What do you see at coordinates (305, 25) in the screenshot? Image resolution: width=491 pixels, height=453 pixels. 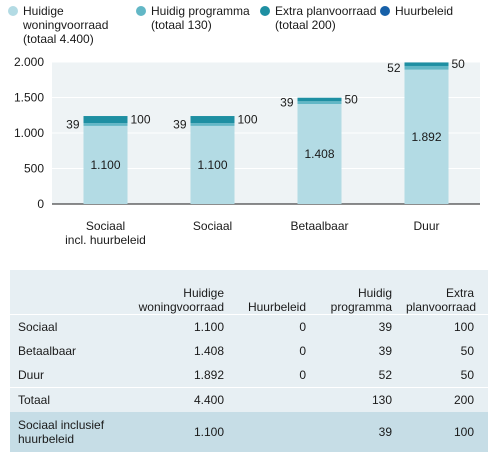 I see `legend-label-line: (totaal 200)` at bounding box center [305, 25].